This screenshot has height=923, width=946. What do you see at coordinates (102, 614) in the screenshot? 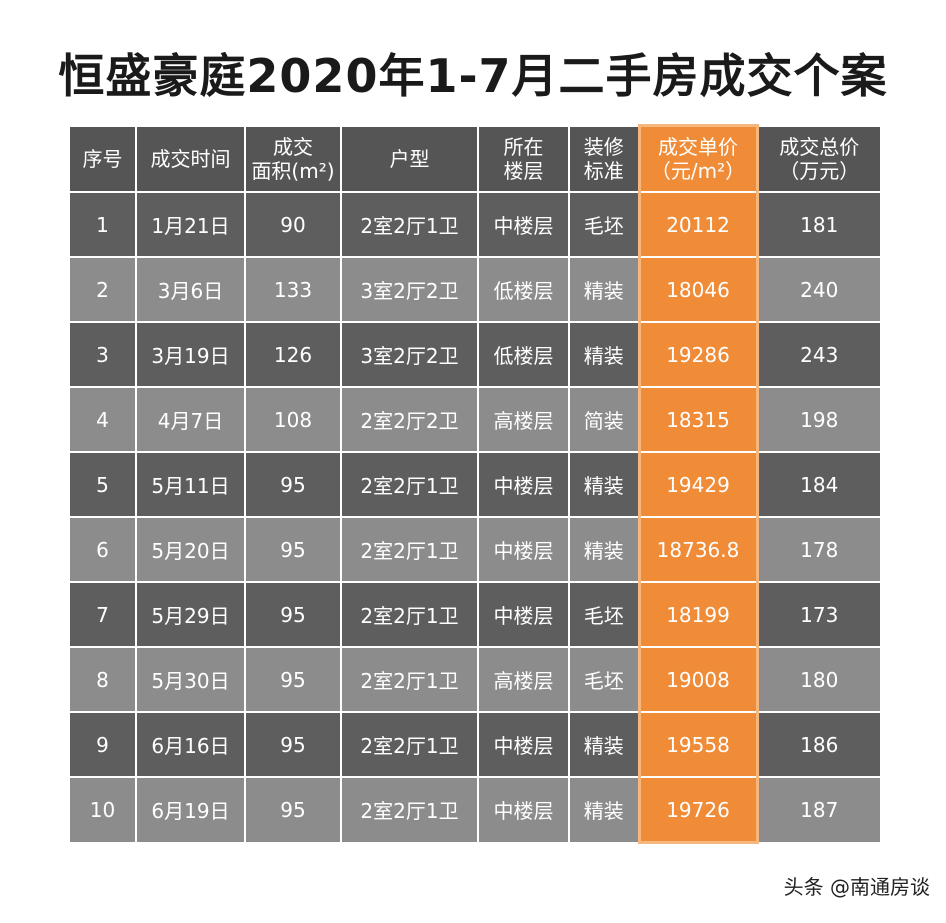
I see `cell-index: 7` at bounding box center [102, 614].